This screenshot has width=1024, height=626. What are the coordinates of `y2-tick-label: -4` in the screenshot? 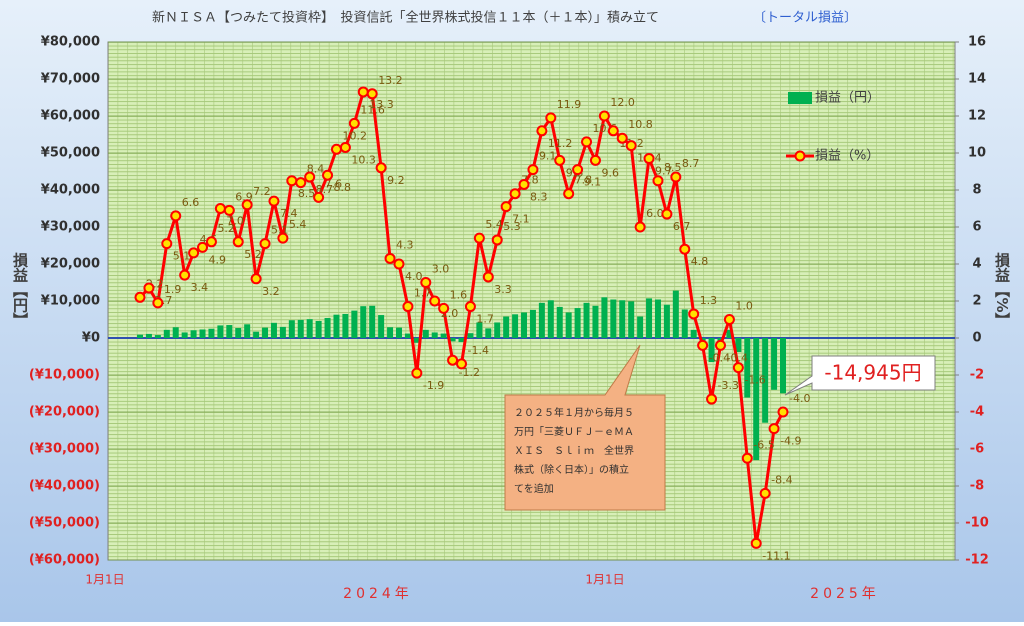 It's located at (977, 412).